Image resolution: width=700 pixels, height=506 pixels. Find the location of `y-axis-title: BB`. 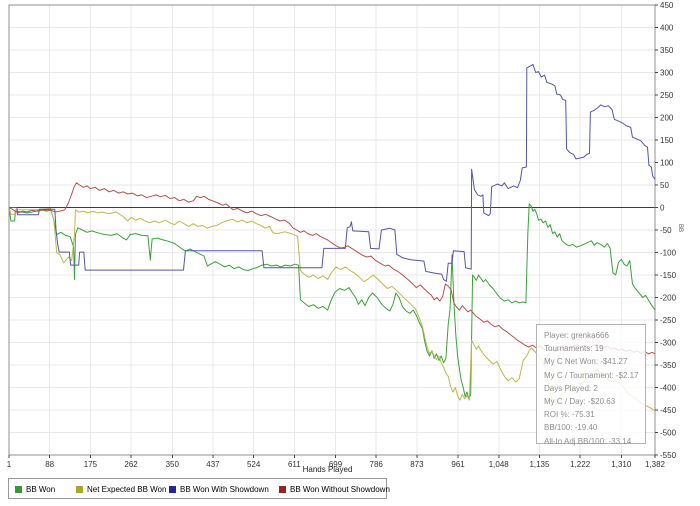

y-axis-title: BB is located at coordinates (680, 228).